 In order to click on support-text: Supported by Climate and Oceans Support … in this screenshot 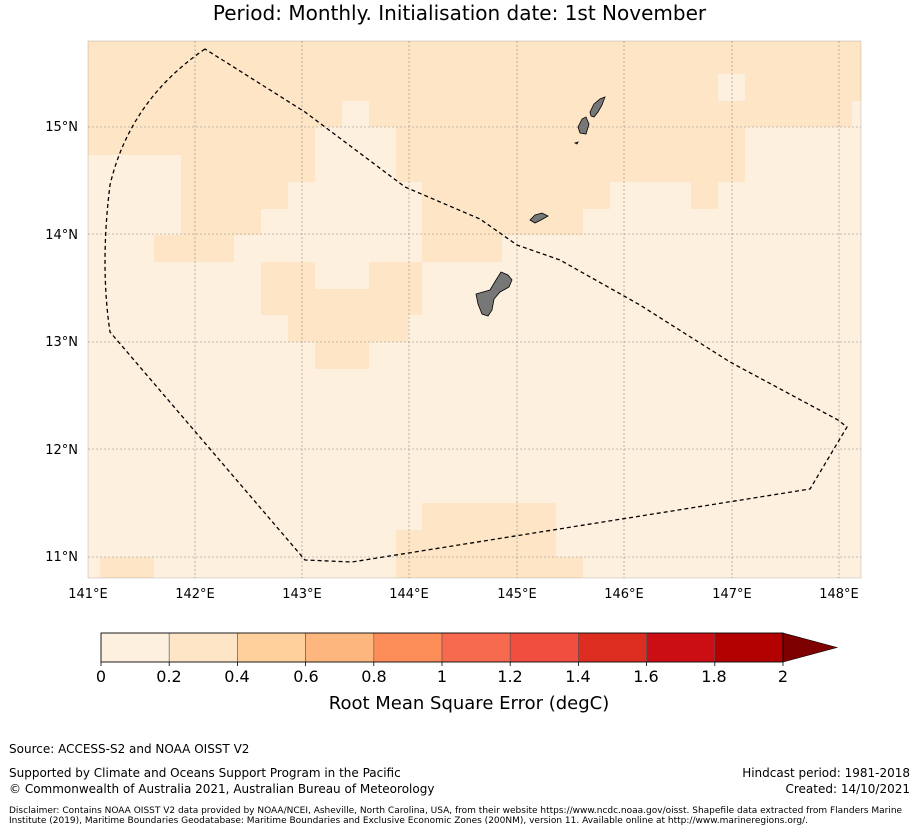, I will do `click(205, 773)`.